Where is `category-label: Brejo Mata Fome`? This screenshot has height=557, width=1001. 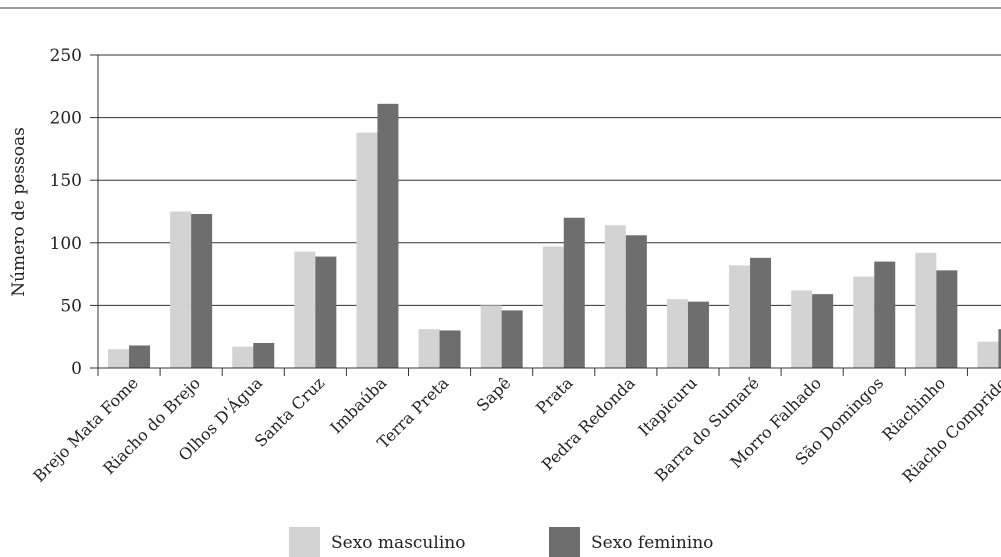 category-label: Brejo Mata Fome is located at coordinates (85, 429).